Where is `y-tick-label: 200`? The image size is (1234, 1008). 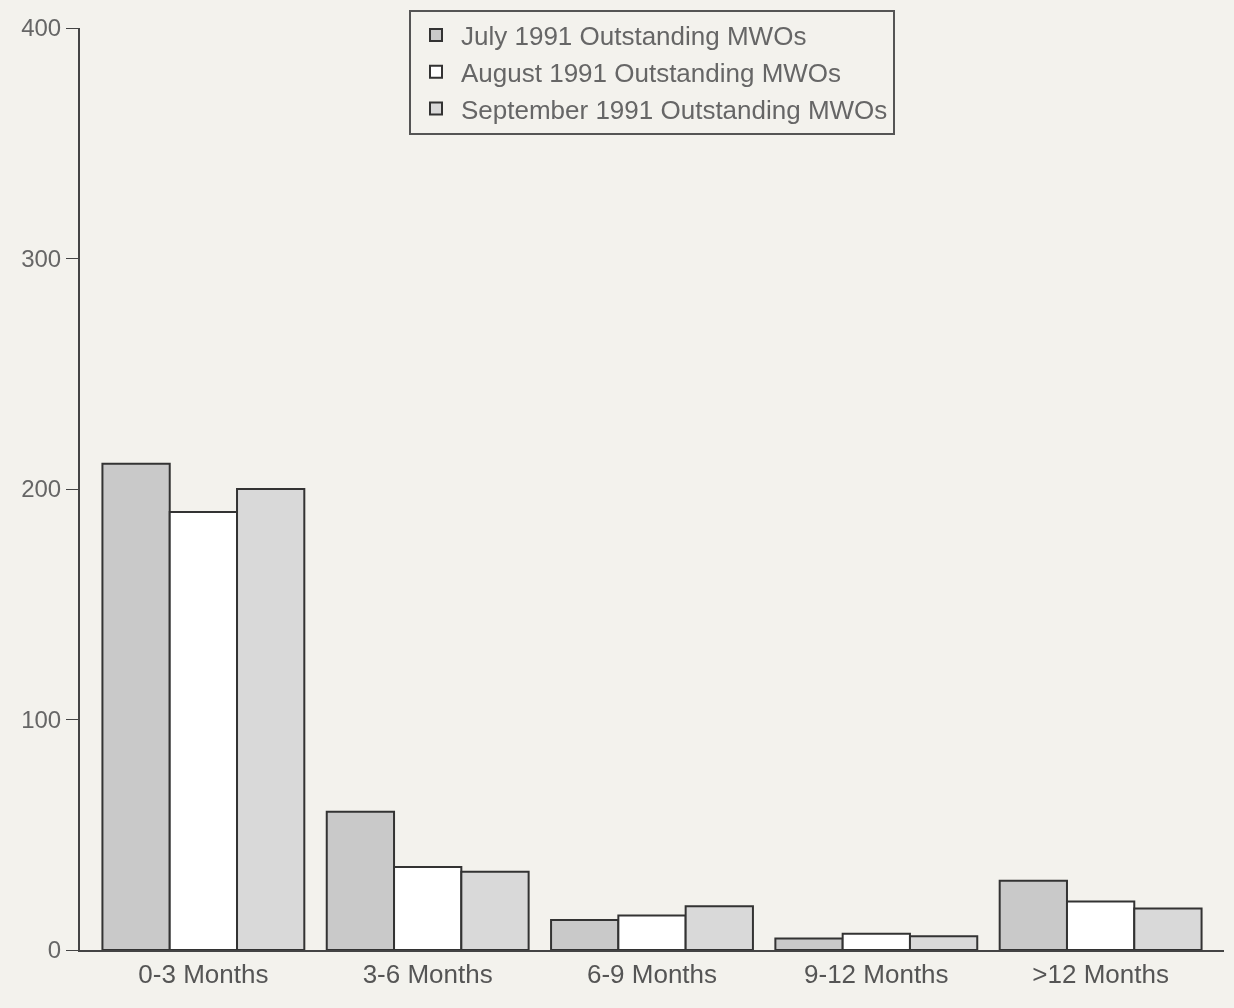 y-tick-label: 200 is located at coordinates (41, 489).